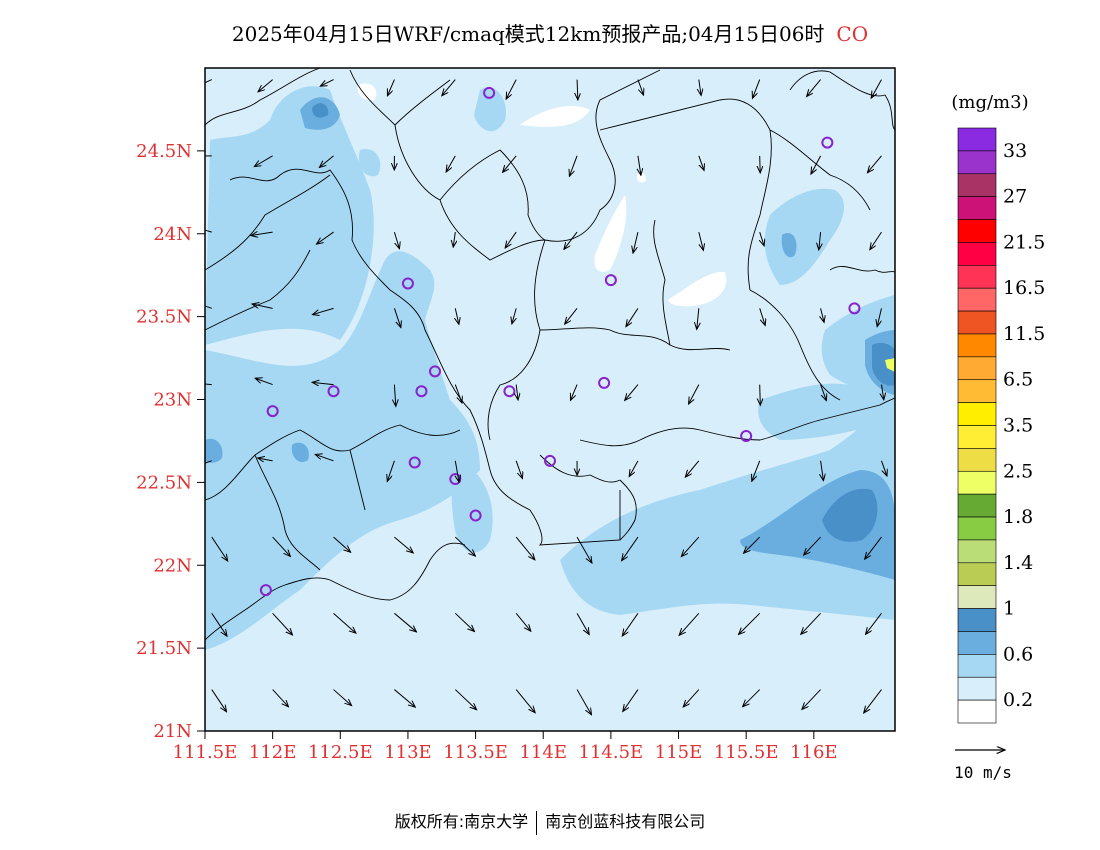  What do you see at coordinates (172, 565) in the screenshot?
I see `y-tick-label: 22N` at bounding box center [172, 565].